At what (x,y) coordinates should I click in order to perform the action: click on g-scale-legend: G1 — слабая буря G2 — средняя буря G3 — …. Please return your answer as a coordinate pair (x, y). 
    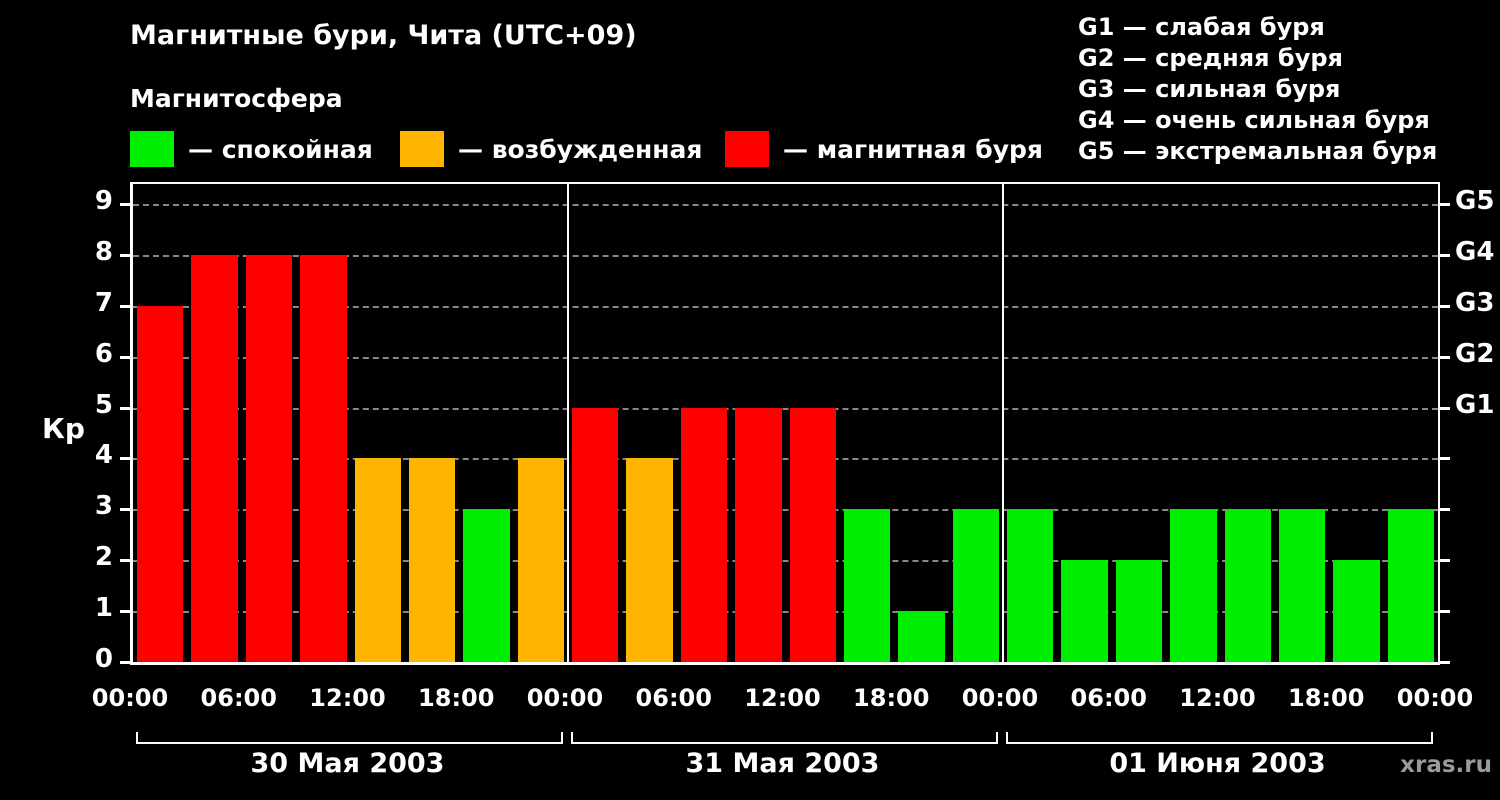
    Looking at the image, I should click on (1257, 89).